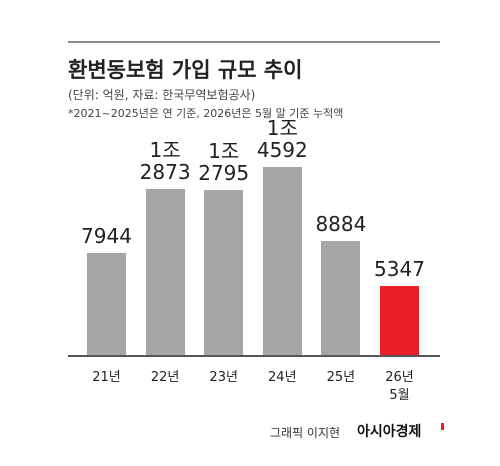  What do you see at coordinates (165, 161) in the screenshot?
I see `value-label: 1조 2873` at bounding box center [165, 161].